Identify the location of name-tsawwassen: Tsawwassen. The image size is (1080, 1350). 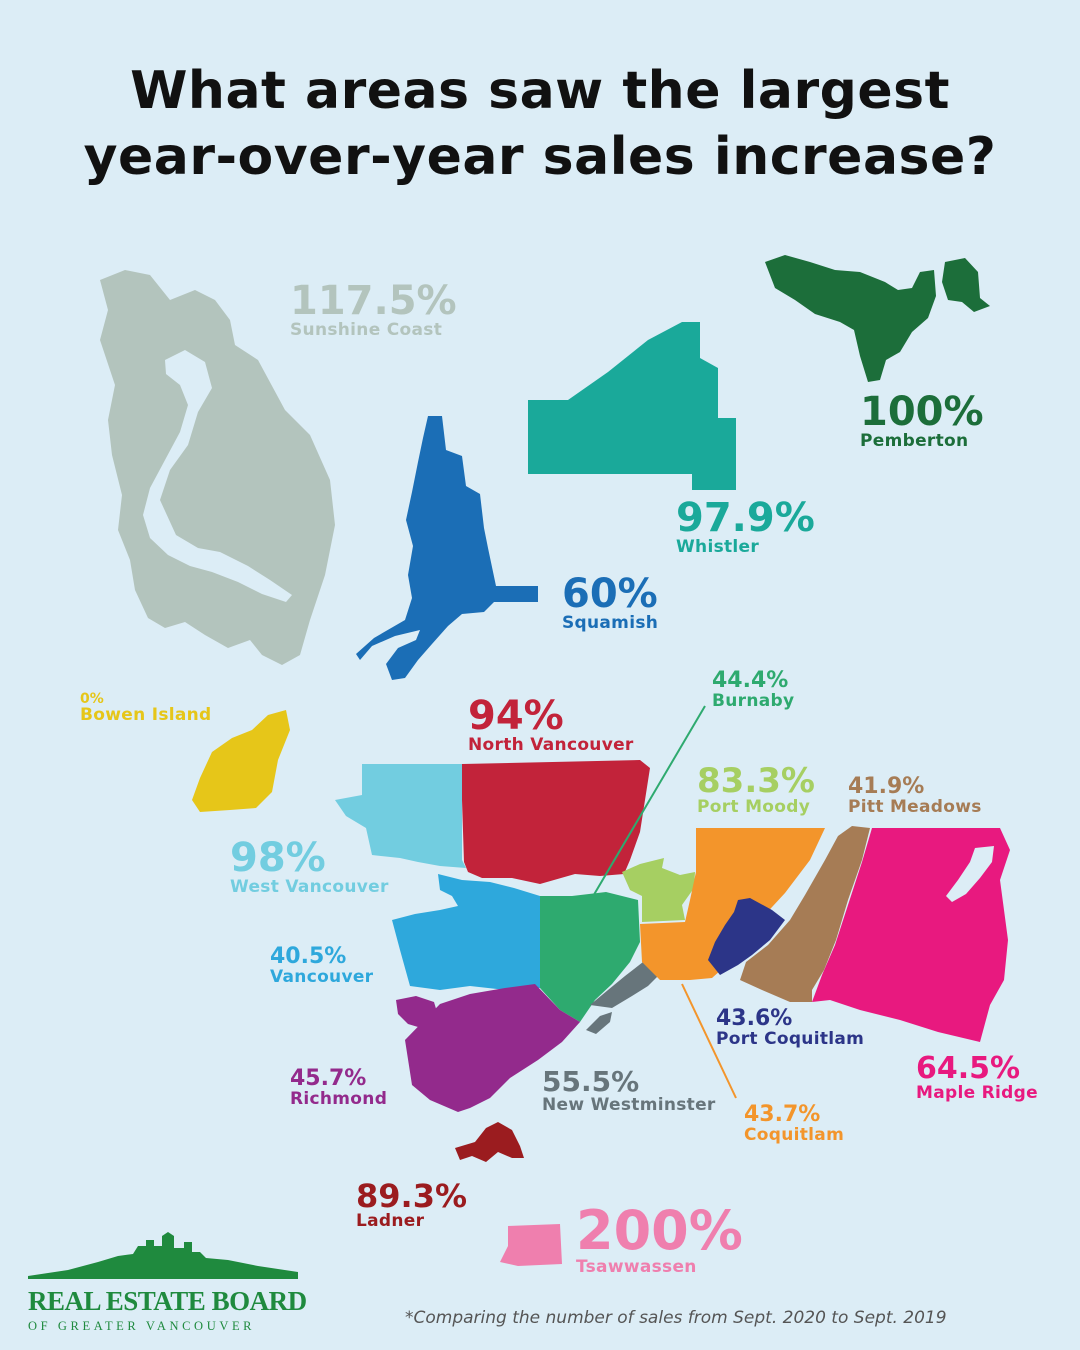
(636, 1267).